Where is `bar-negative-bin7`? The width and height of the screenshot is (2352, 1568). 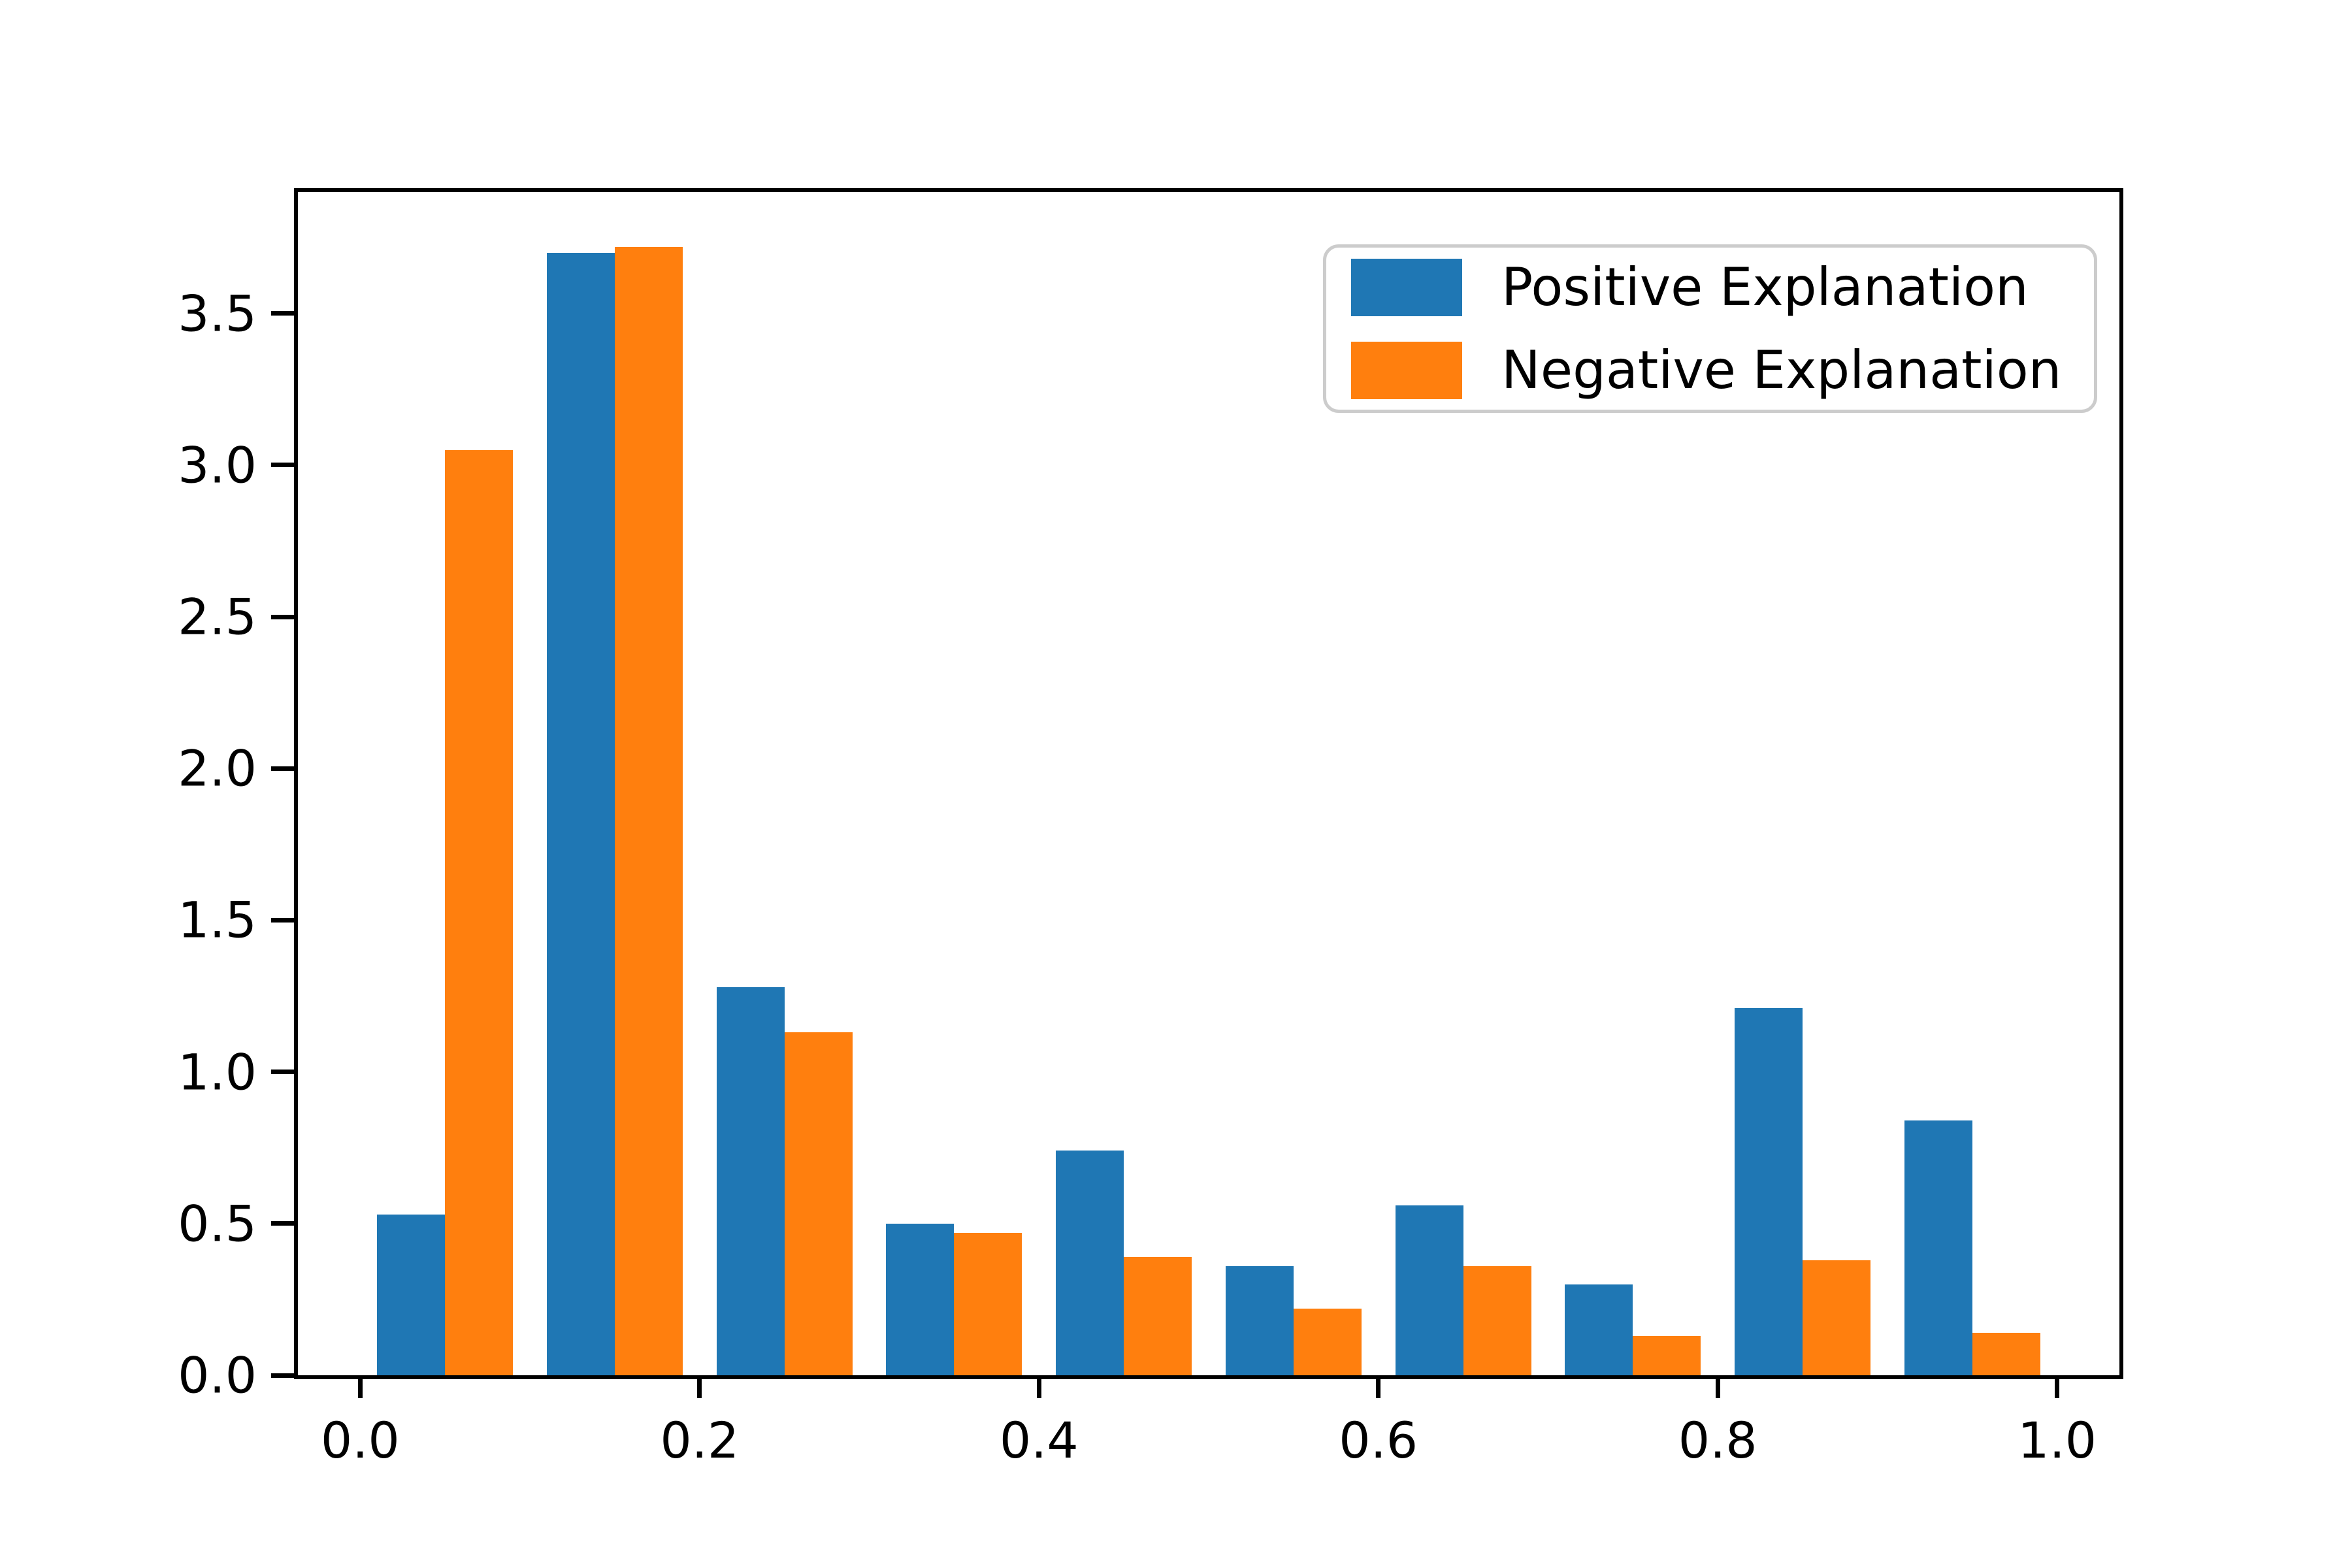 bar-negative-bin7 is located at coordinates (1667, 1355).